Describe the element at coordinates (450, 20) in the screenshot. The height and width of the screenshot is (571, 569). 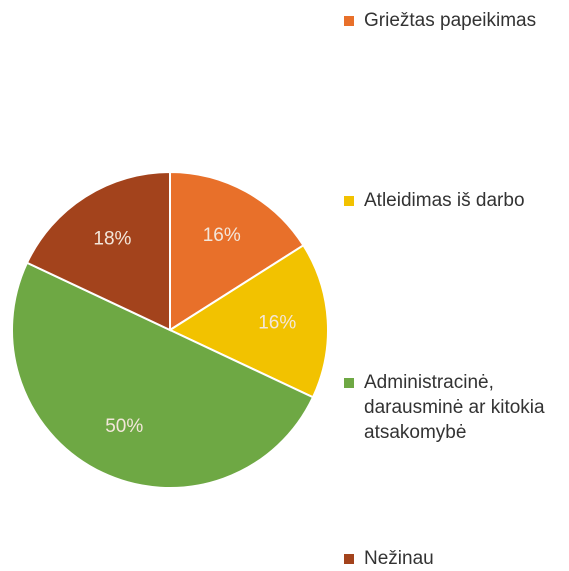
I see `legend-label: Griežtas papeikimas` at that location.